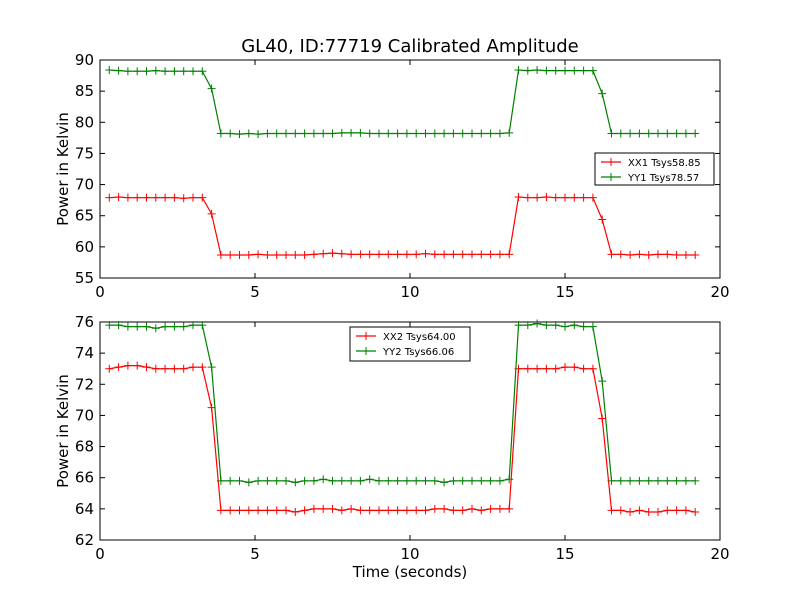 The width and height of the screenshot is (800, 600). What do you see at coordinates (100, 554) in the screenshot?
I see `x-tick-label: 0` at bounding box center [100, 554].